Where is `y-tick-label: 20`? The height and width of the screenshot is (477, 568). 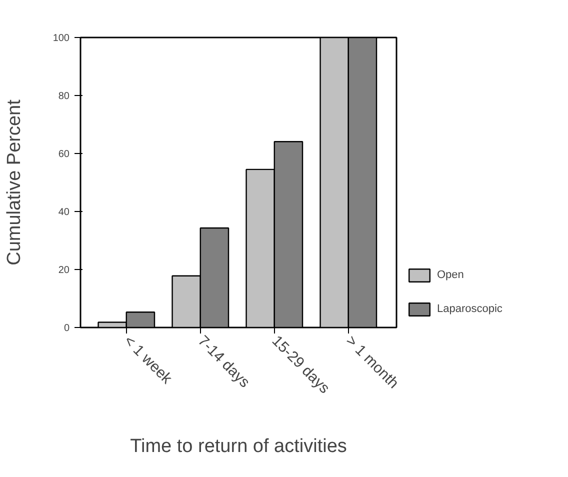 y-tick-label: 20 is located at coordinates (64, 270).